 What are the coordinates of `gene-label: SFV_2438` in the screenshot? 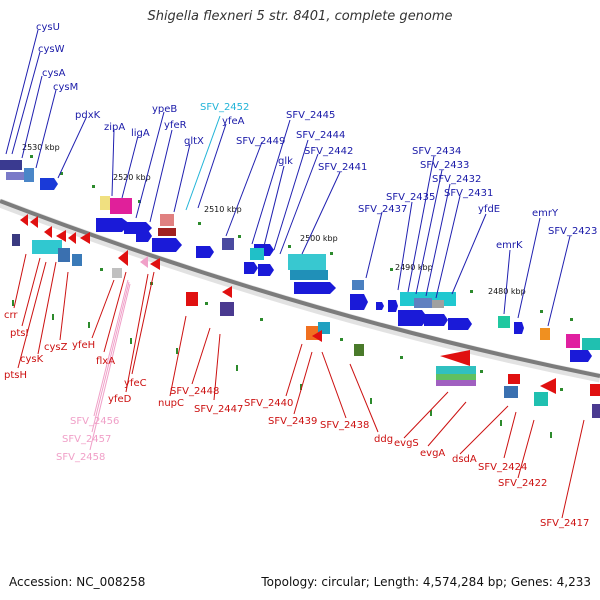 It's located at (344, 425).